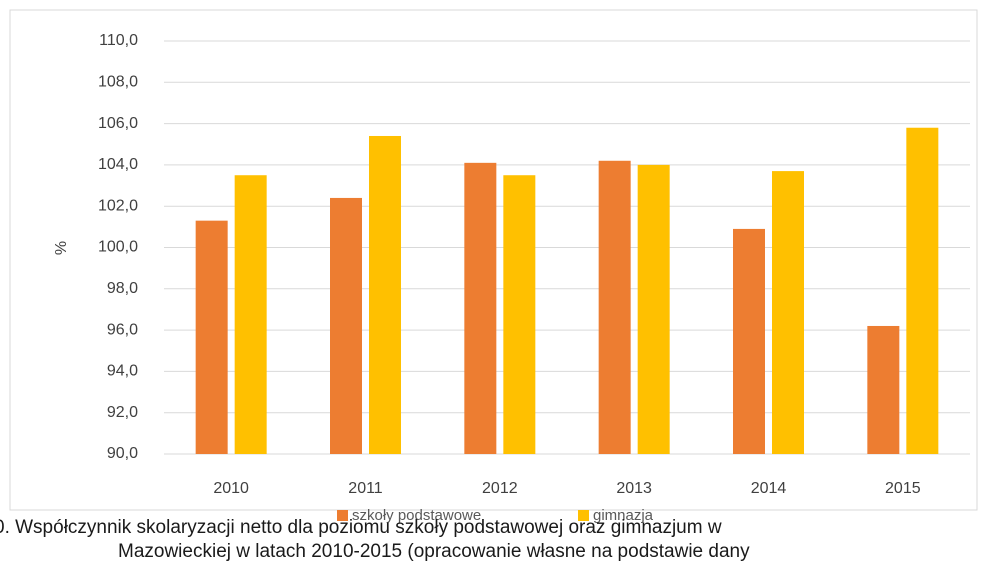 The image size is (987, 577). What do you see at coordinates (769, 488) in the screenshot?
I see `x-tick-label: 2014` at bounding box center [769, 488].